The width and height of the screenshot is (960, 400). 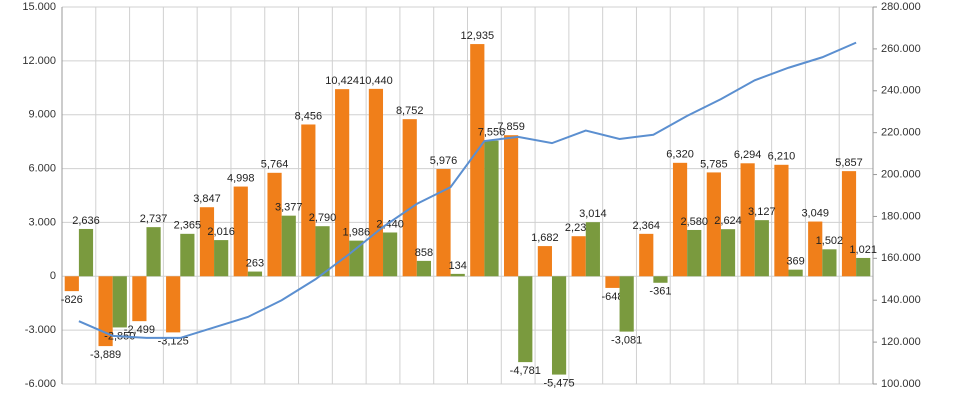 What do you see at coordinates (342, 81) in the screenshot?
I see `value-label: 10,424` at bounding box center [342, 81].